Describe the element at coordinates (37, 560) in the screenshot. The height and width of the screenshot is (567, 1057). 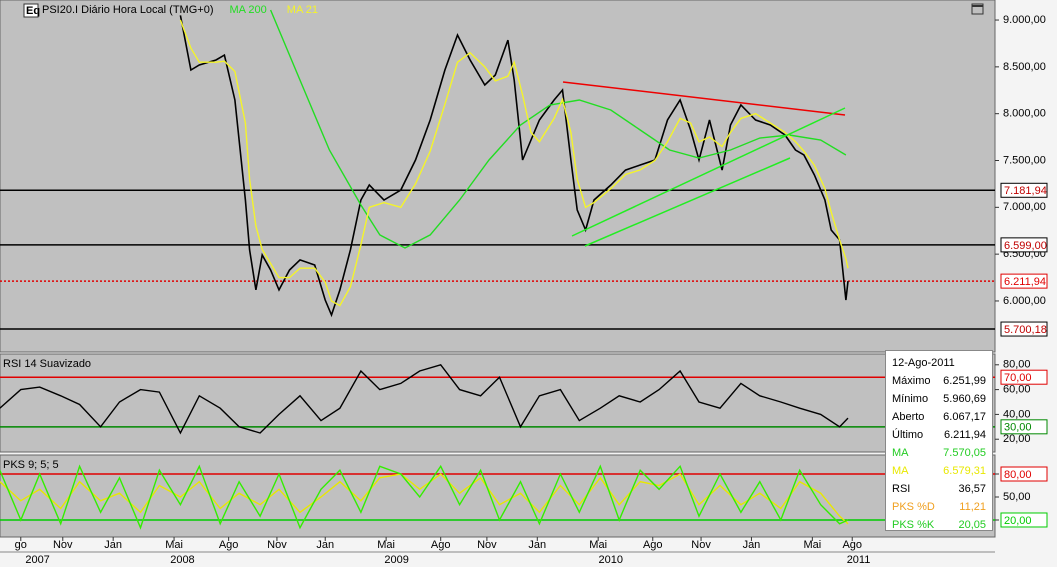
I see `year-label: 2007` at that location.